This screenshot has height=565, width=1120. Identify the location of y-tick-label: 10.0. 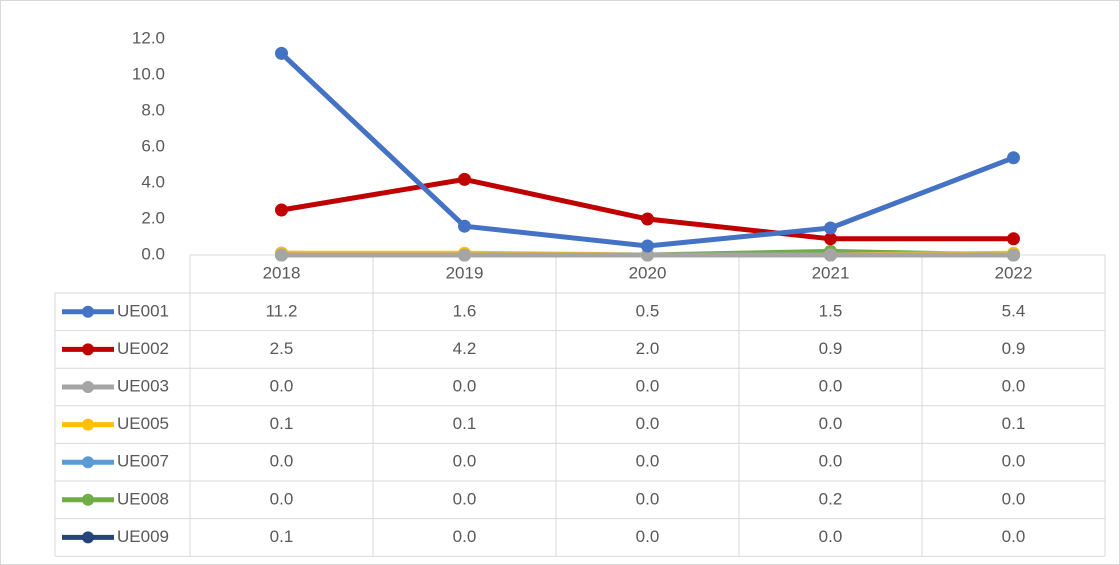
(148, 73).